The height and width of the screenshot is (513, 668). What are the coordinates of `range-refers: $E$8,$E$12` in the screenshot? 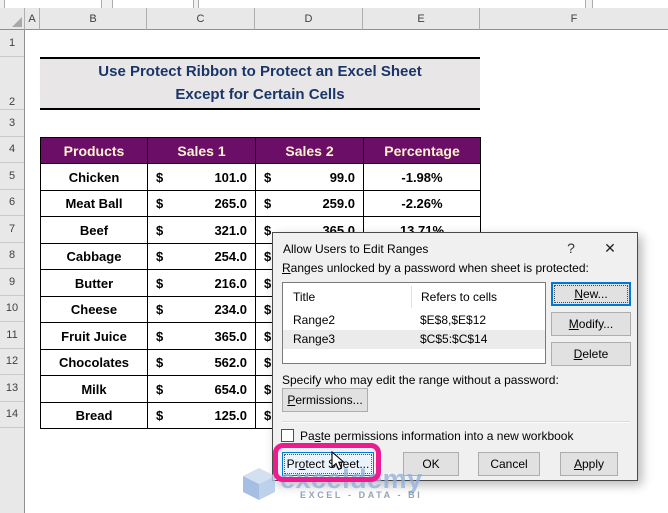 It's located at (453, 320).